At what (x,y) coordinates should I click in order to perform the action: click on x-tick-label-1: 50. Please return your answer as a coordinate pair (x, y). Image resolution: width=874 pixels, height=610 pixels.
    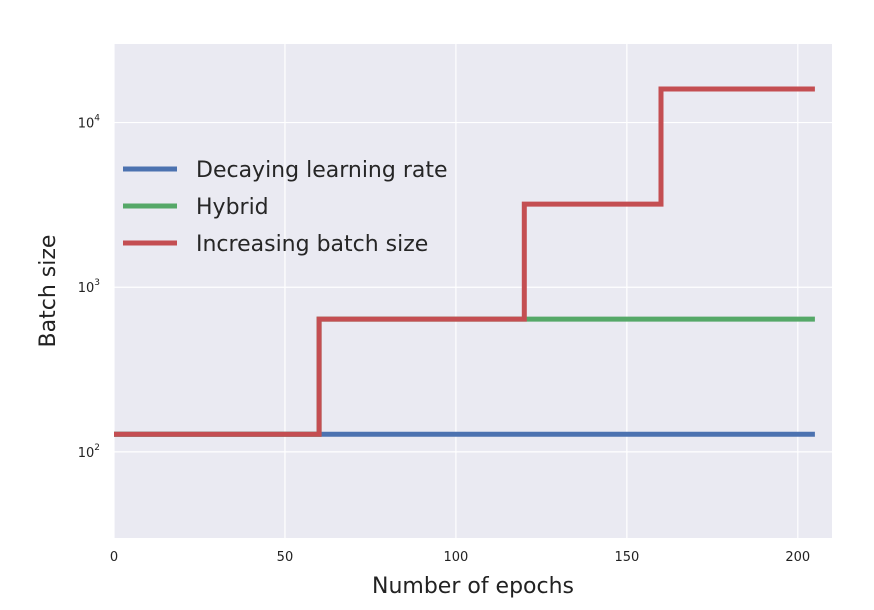
    Looking at the image, I should click on (285, 557).